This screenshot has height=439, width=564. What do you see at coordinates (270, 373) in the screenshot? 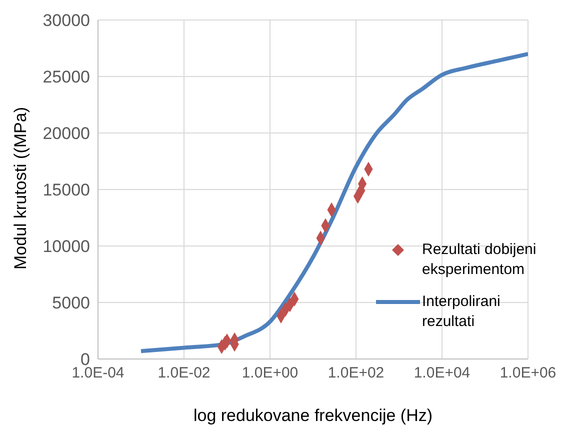
I see `x-tick-label: 1.0E+00` at bounding box center [270, 373].